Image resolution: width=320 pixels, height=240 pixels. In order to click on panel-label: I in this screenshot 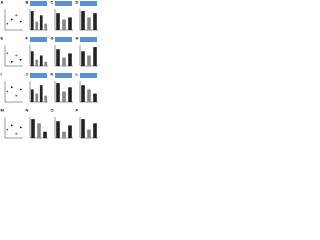, I will do `click(1, 74)`.